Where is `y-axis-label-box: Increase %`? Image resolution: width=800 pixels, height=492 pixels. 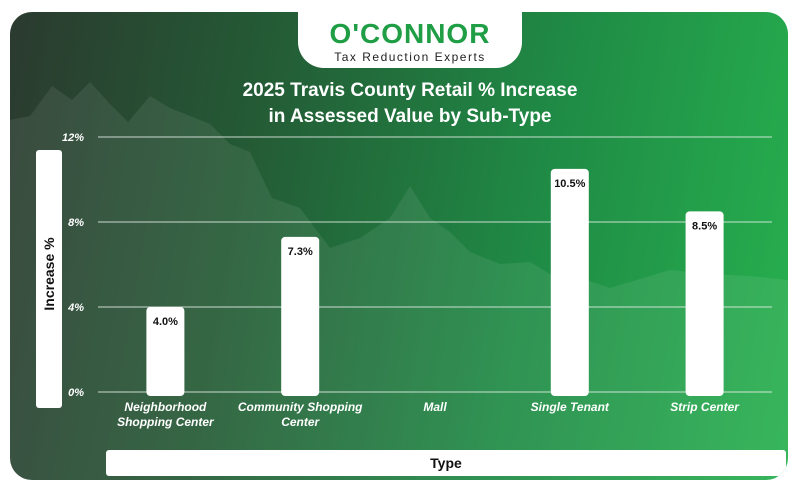
y-axis-label-box: Increase % is located at coordinates (49, 279).